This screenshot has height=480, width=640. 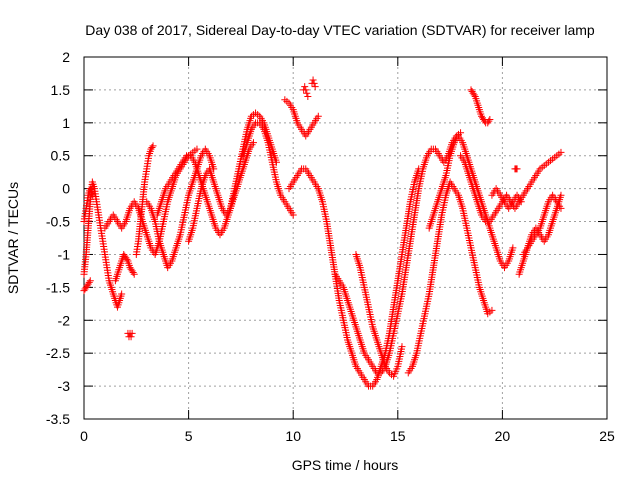 I want to click on y-tick-label: 1, so click(x=66, y=123).